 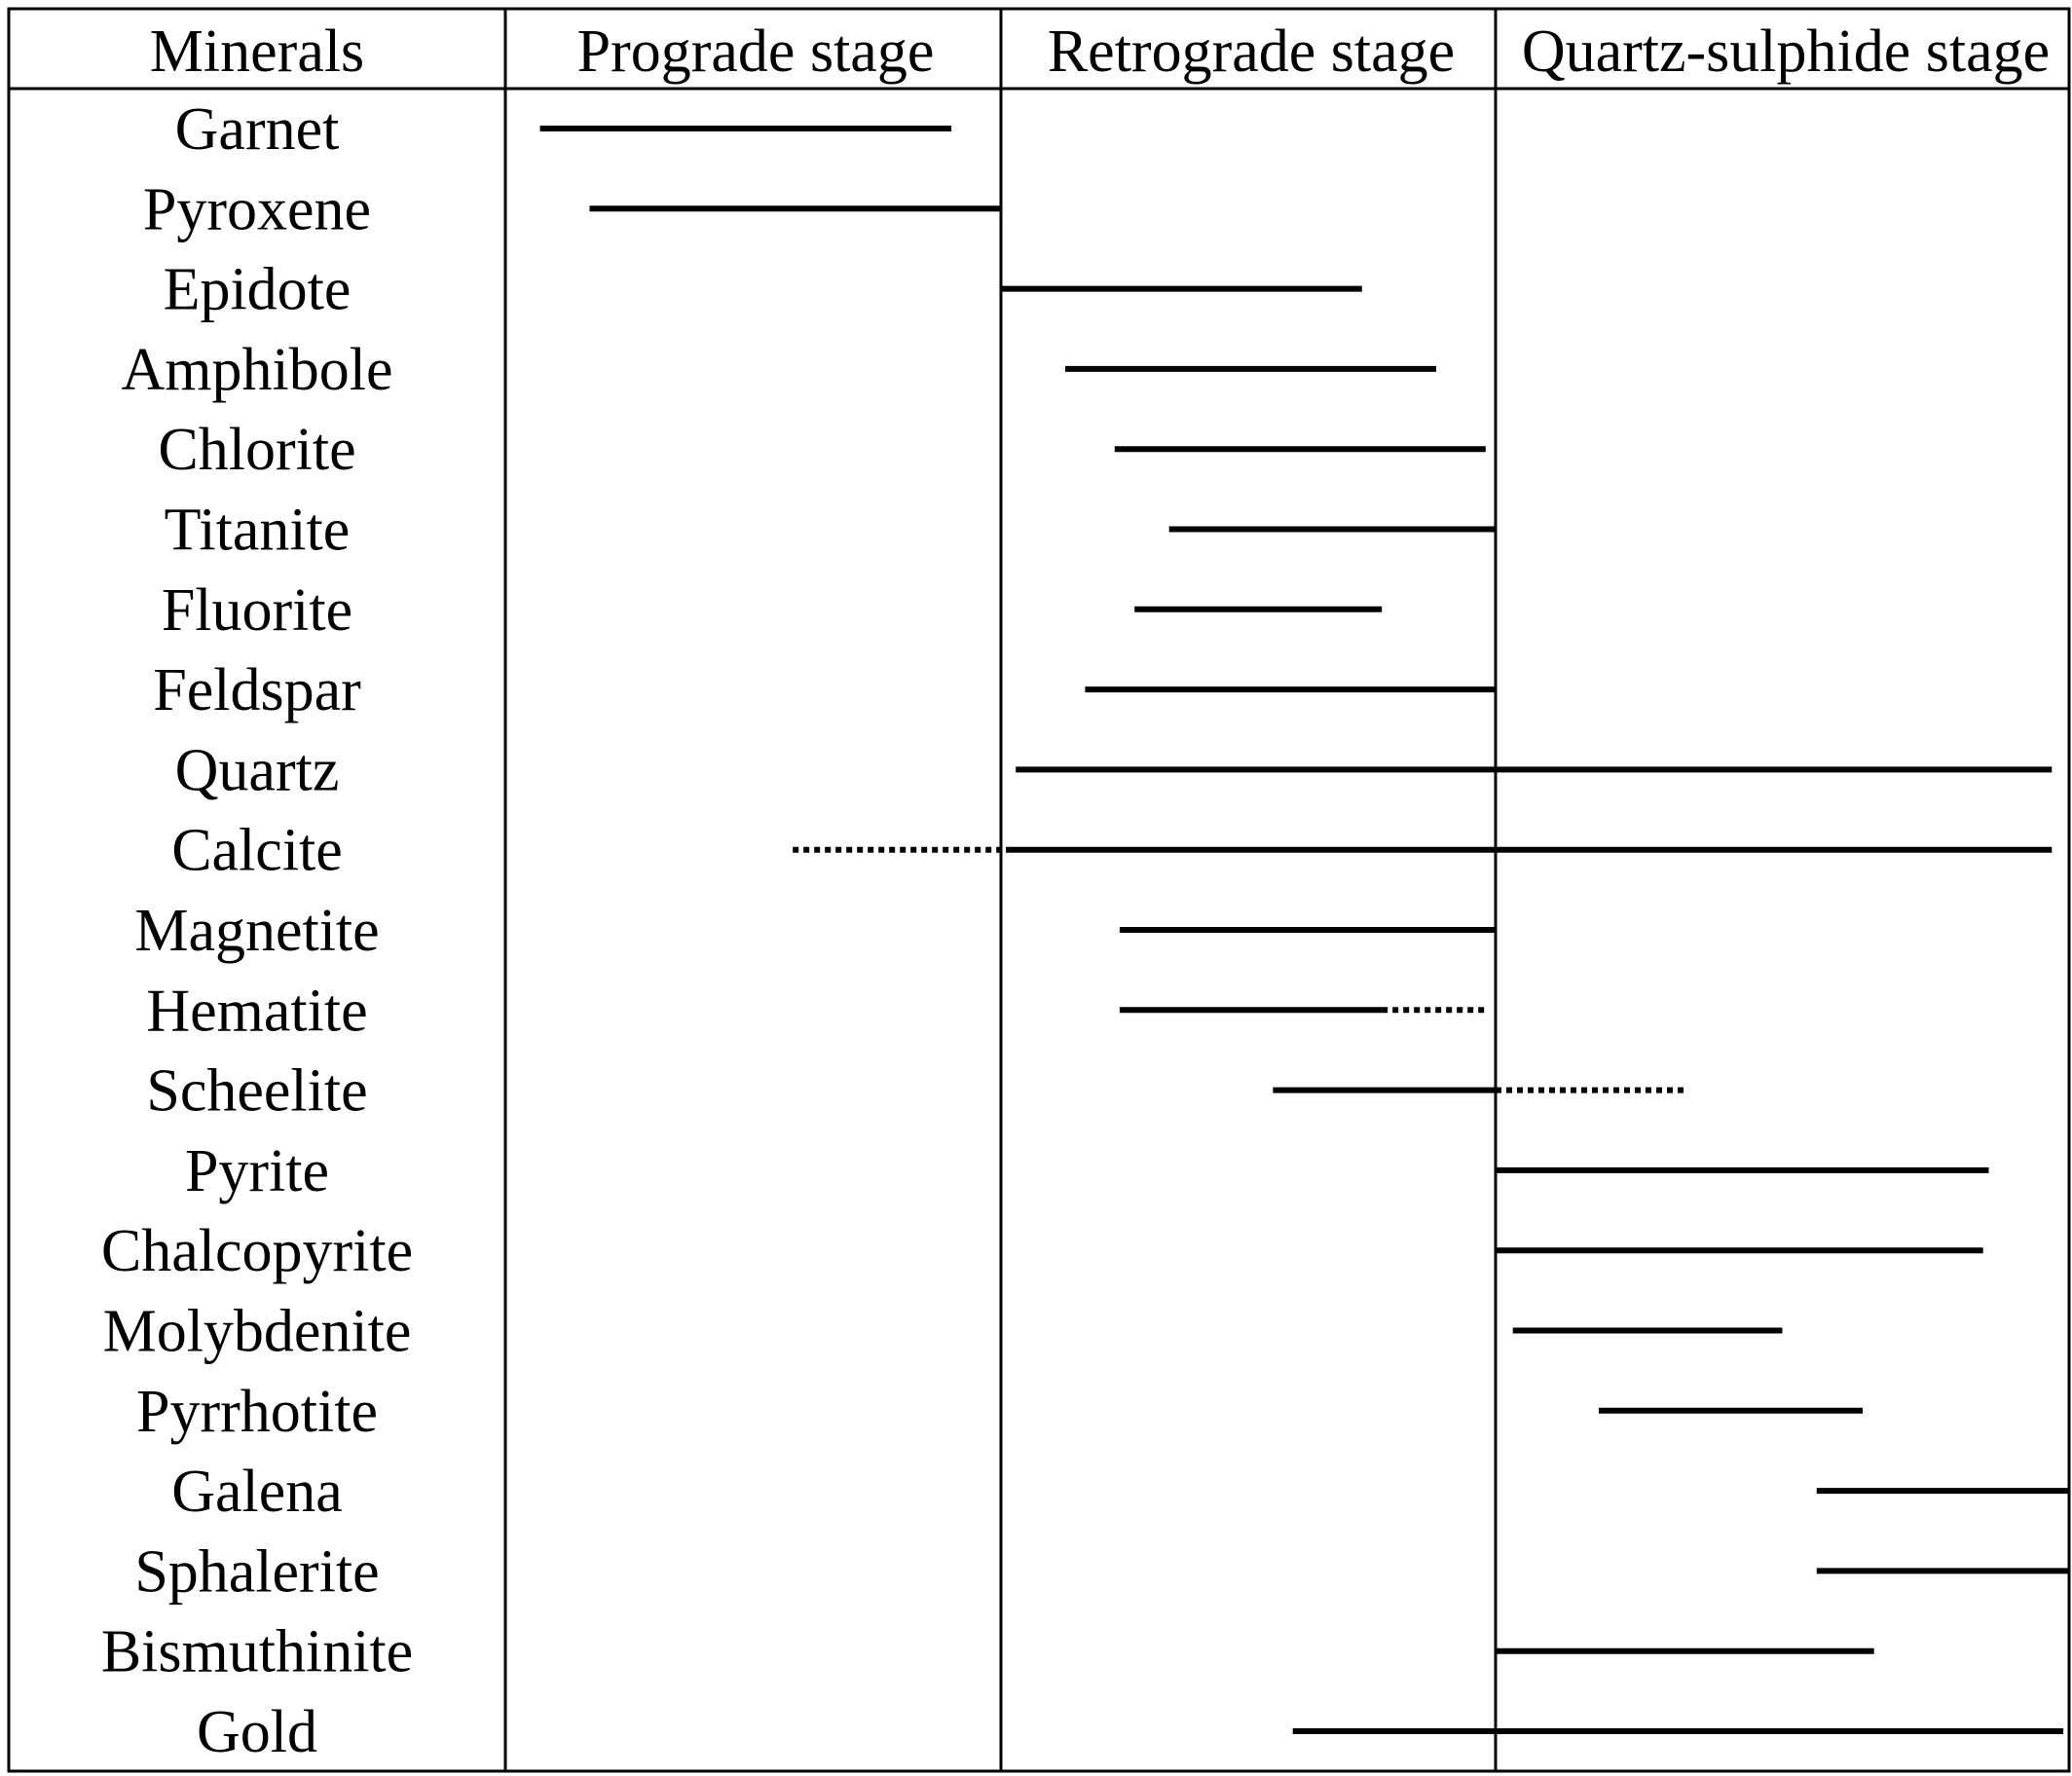 I want to click on mineral-row-feldspar: Feldspar, so click(x=824, y=690).